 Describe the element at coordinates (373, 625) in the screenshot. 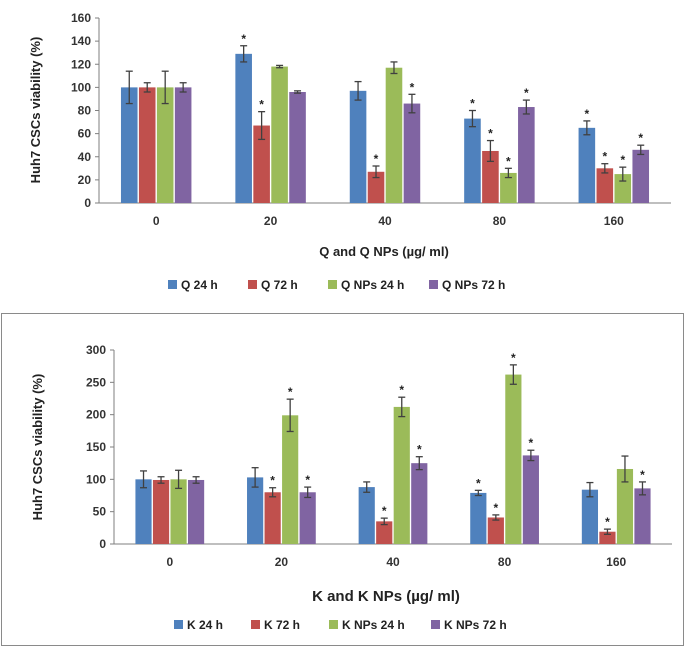

I see `legend-label: K NPs 24 h` at that location.